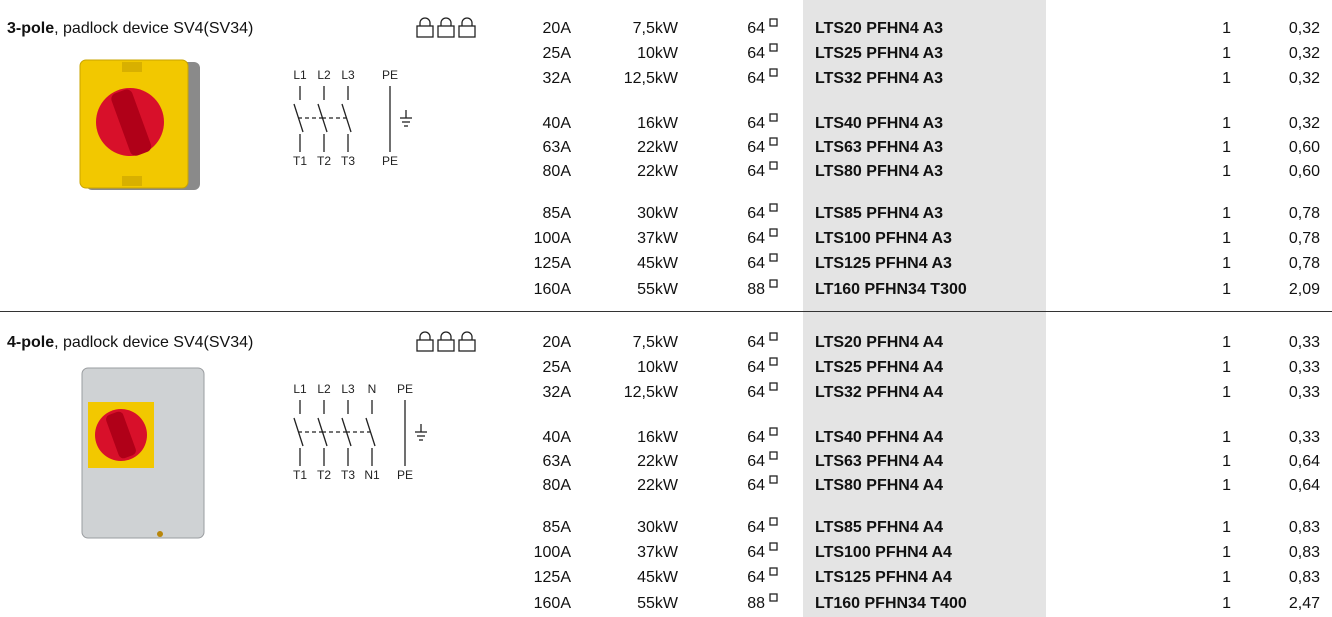 The width and height of the screenshot is (1332, 617). What do you see at coordinates (552, 263) in the screenshot?
I see `rated-current: 125A` at bounding box center [552, 263].